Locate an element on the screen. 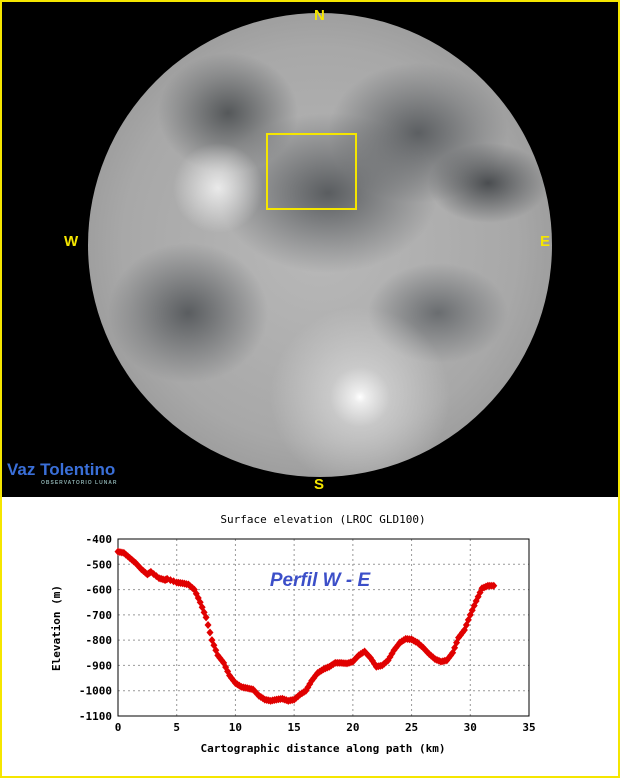  data-series is located at coordinates (306, 626).